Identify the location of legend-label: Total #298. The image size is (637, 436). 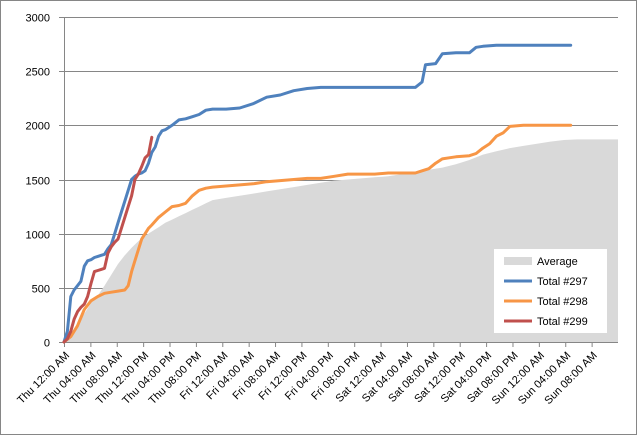
(562, 302).